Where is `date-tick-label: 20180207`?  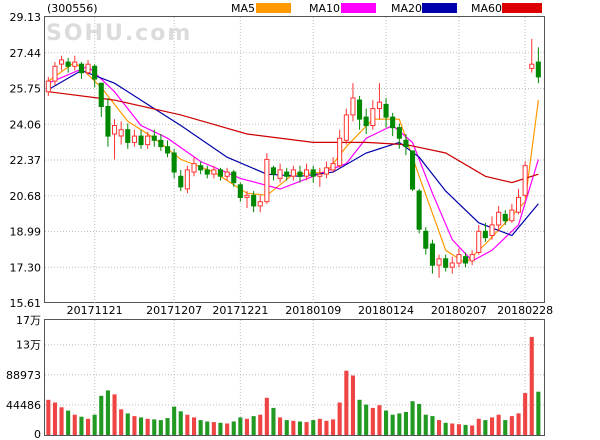 date-tick-label: 20180207 is located at coordinates (459, 310).